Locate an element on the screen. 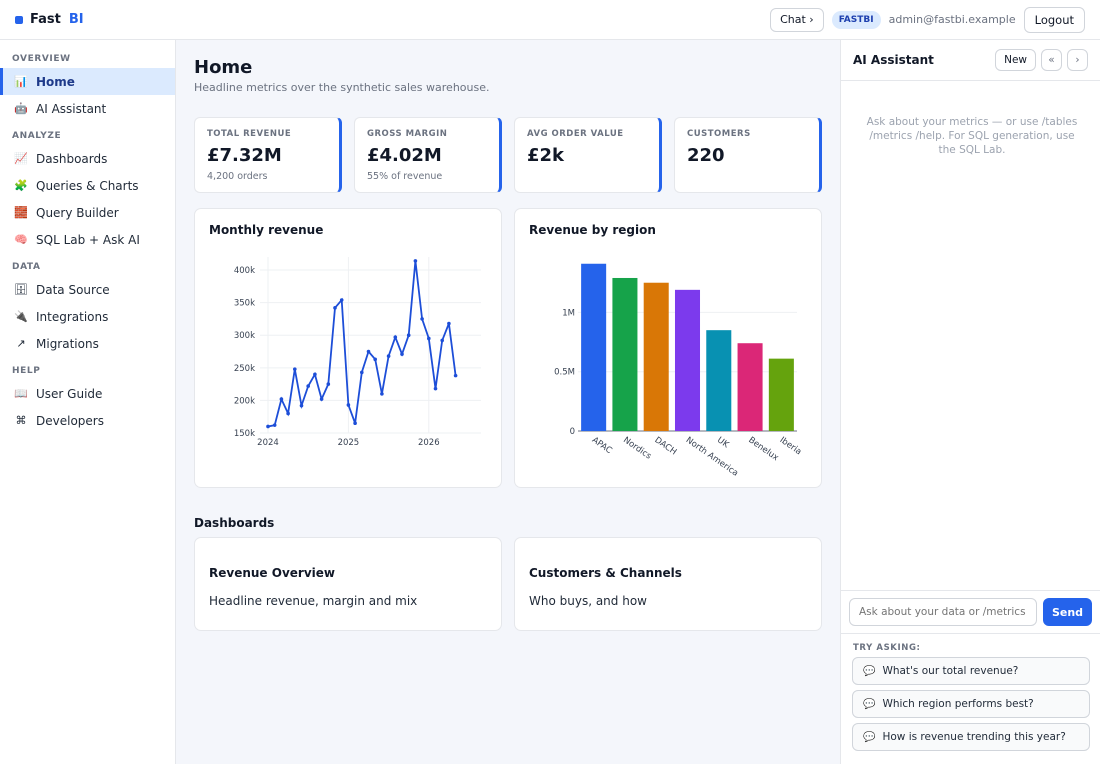  kpi-label: CUSTOMERS is located at coordinates (719, 134).